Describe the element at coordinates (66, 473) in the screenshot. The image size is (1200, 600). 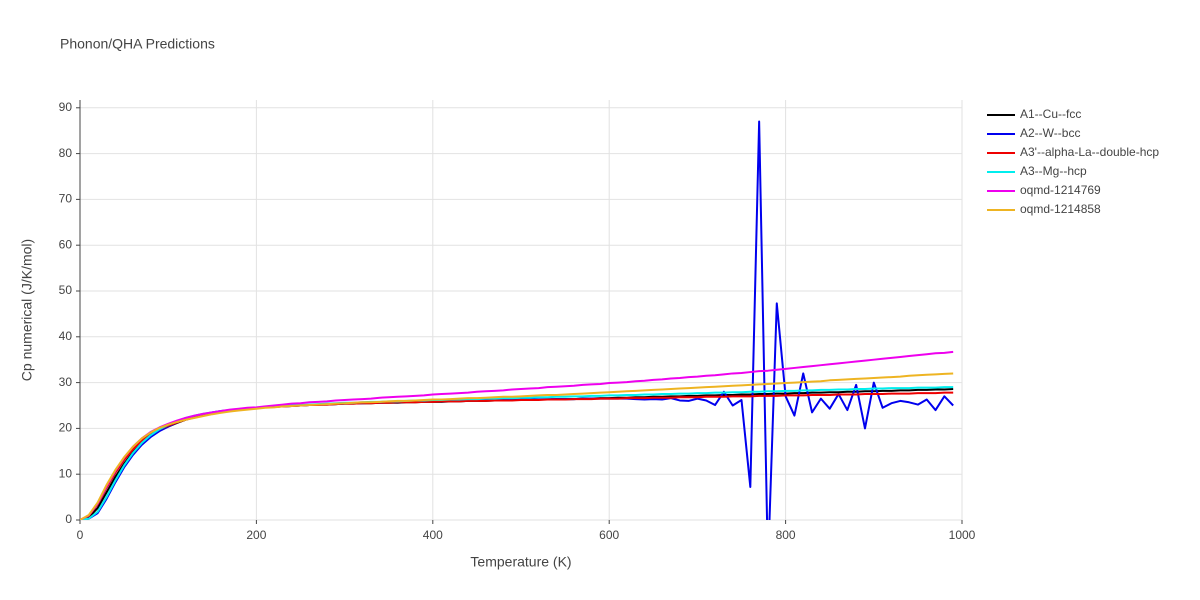
I see `y-tick-label: 10` at that location.